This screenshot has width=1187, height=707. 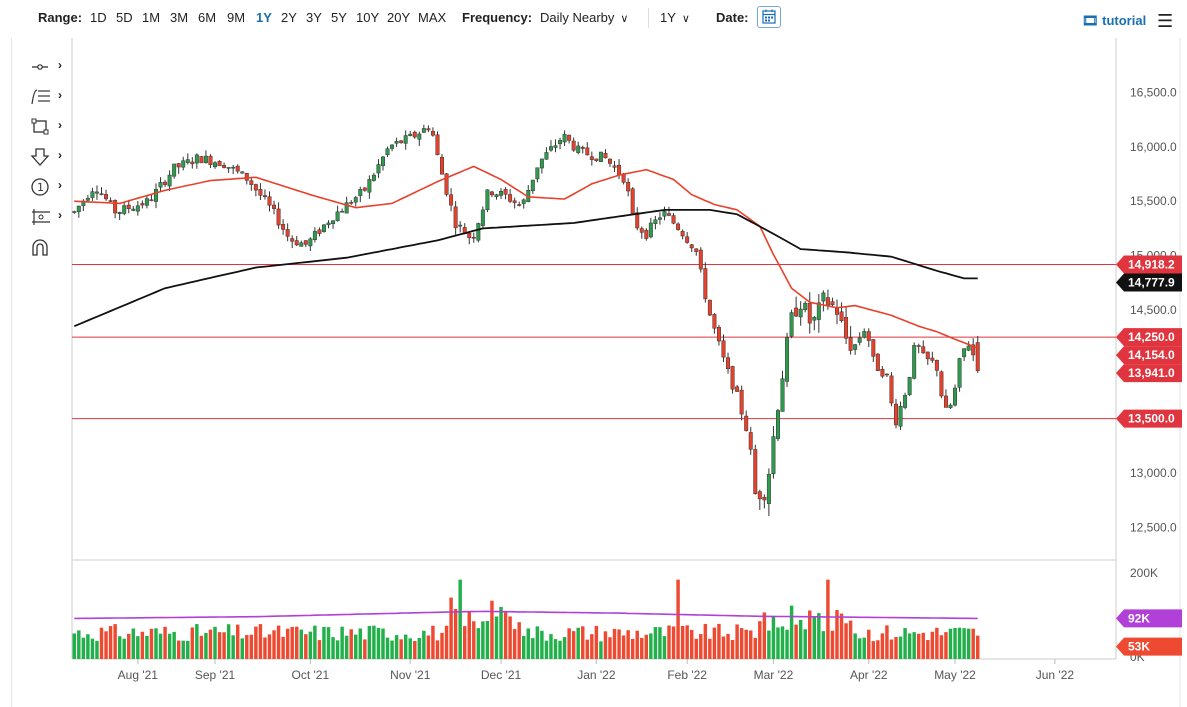 I want to click on crosshair-tool: ›, so click(x=48, y=67).